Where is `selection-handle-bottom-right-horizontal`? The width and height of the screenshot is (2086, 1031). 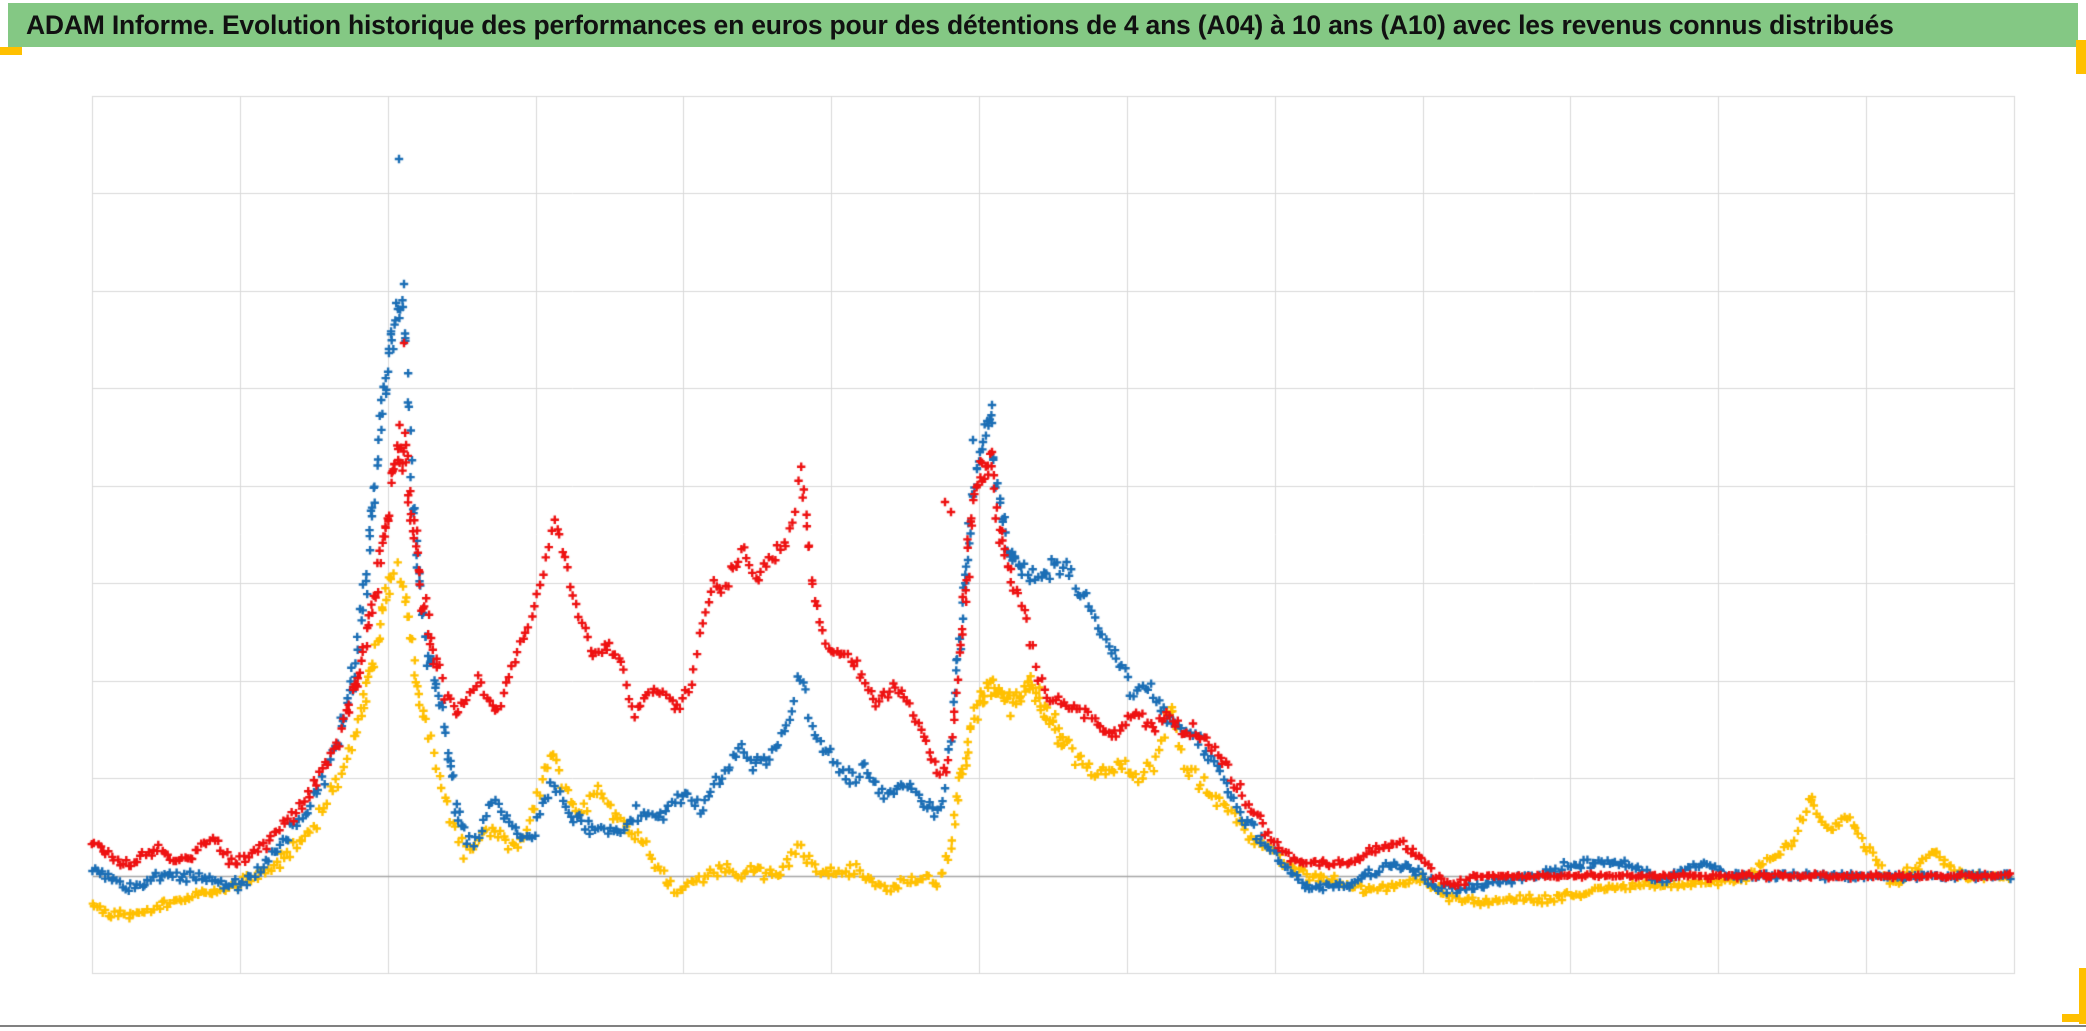 selection-handle-bottom-right-horizontal is located at coordinates (2074, 1018).